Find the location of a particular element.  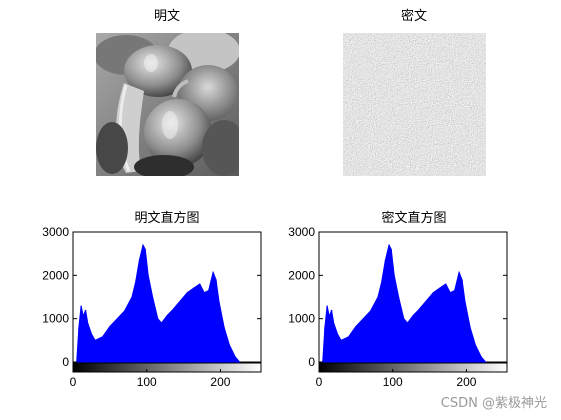

plain-image is located at coordinates (167, 104).